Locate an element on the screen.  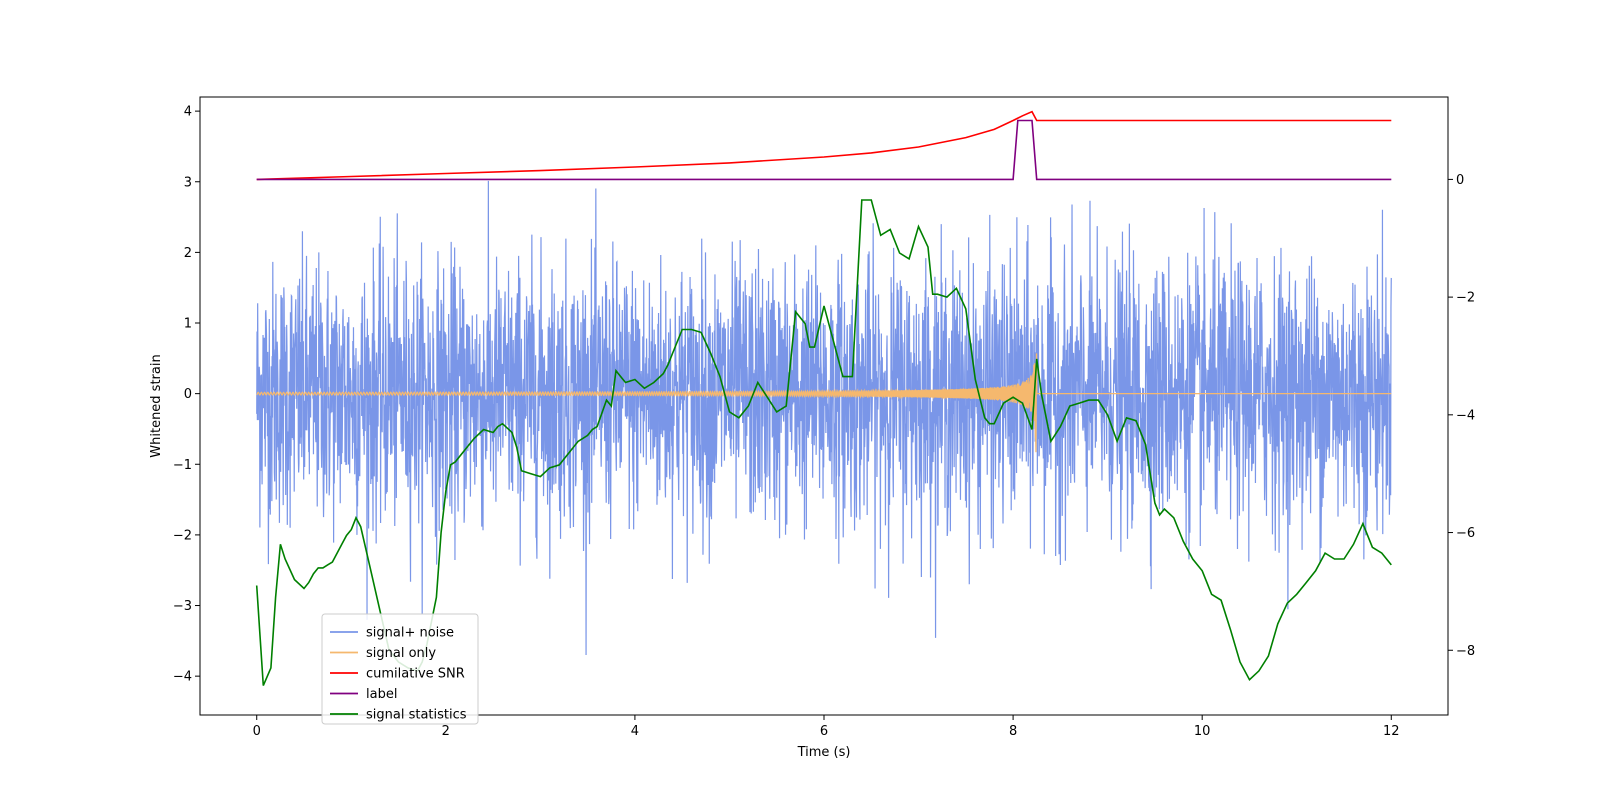
y2-tick-label: −8 is located at coordinates (1465, 651).